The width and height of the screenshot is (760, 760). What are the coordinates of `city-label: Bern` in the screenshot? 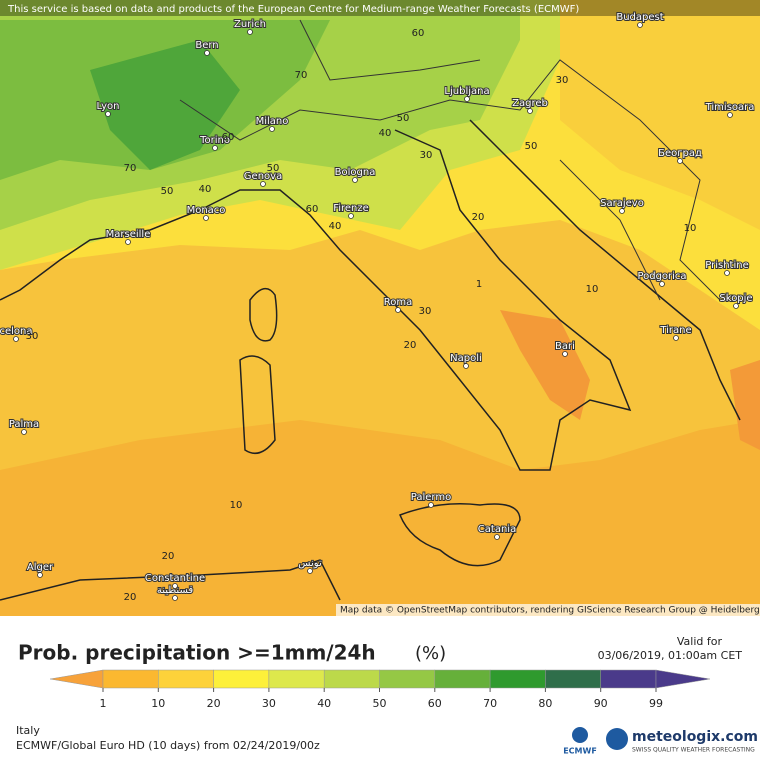 It's located at (206, 45).